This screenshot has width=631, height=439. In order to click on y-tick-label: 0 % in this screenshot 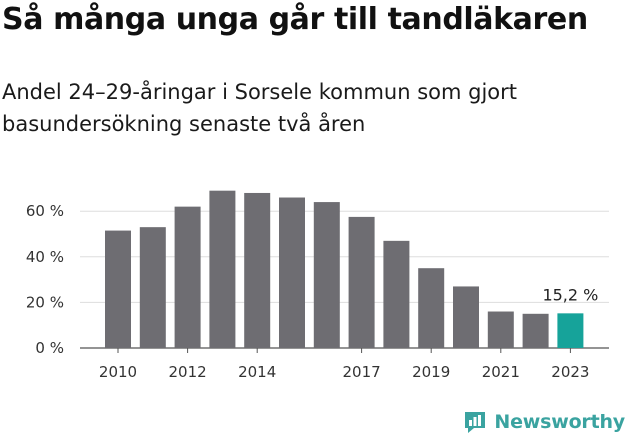, I will do `click(49, 348)`.